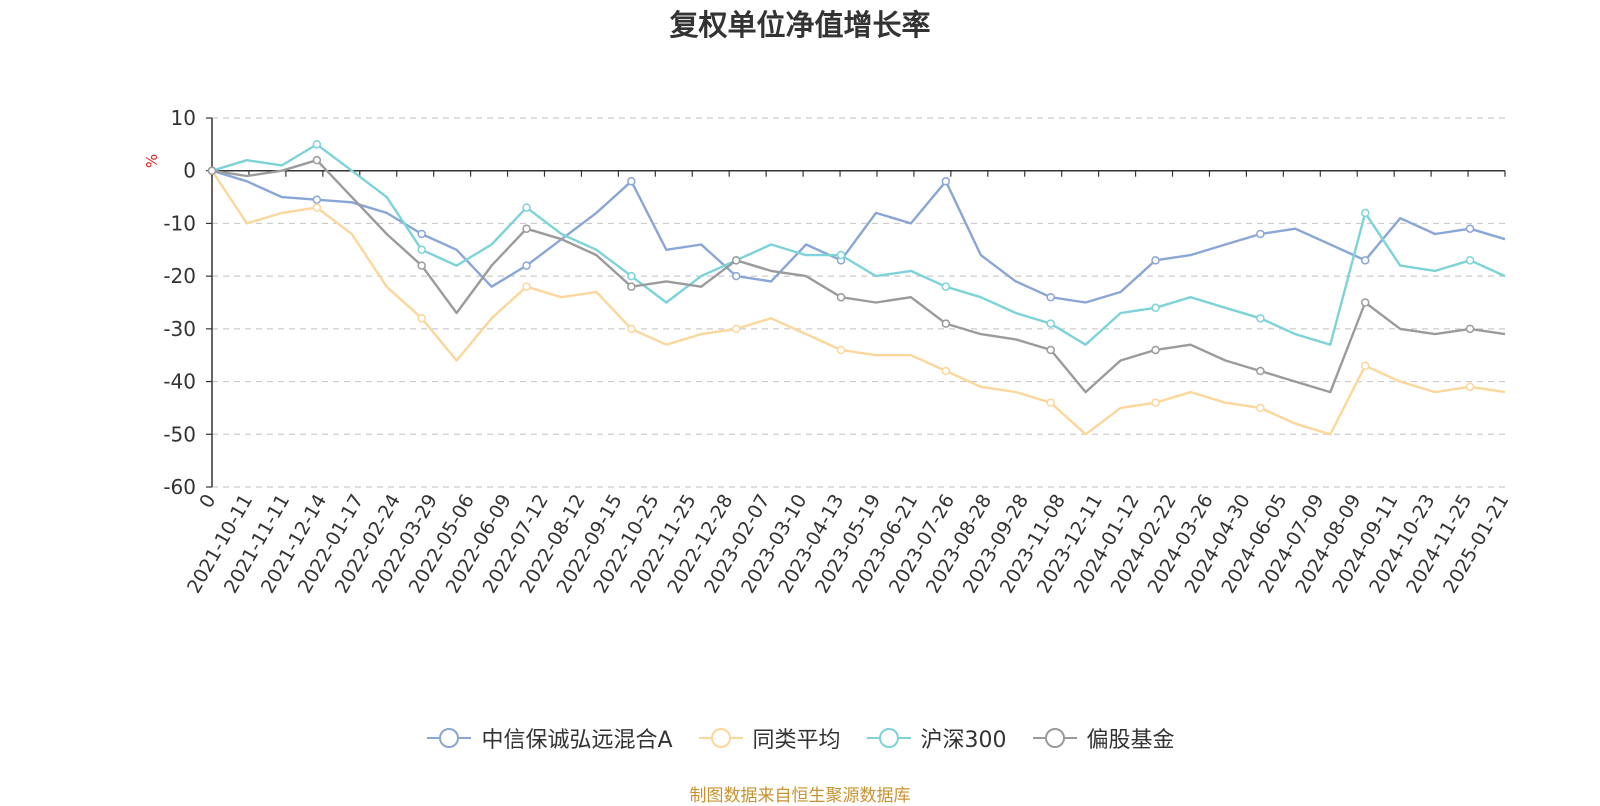 The height and width of the screenshot is (806, 1600). Describe the element at coordinates (1130, 740) in the screenshot. I see `legend-label: 偏股基金` at that location.